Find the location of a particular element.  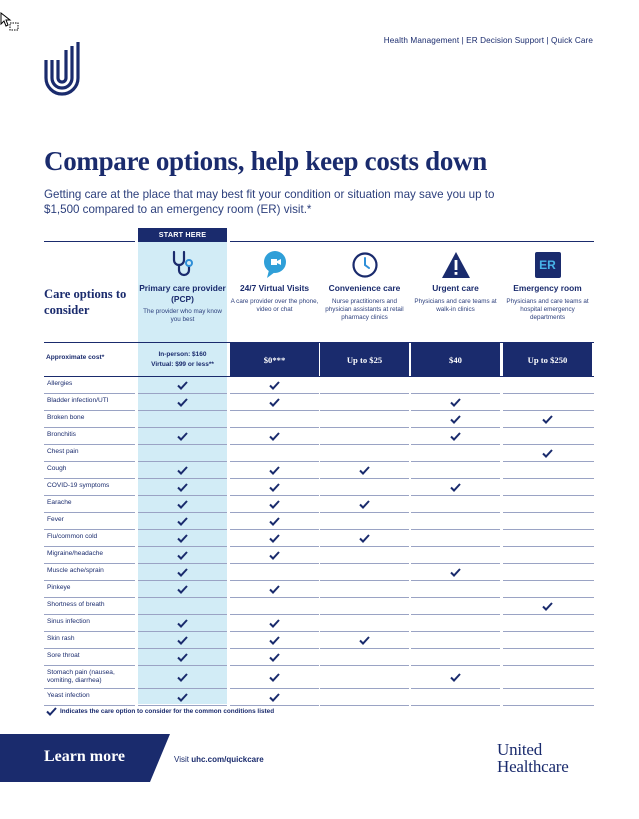

condition-label: Allergies is located at coordinates (60, 383).